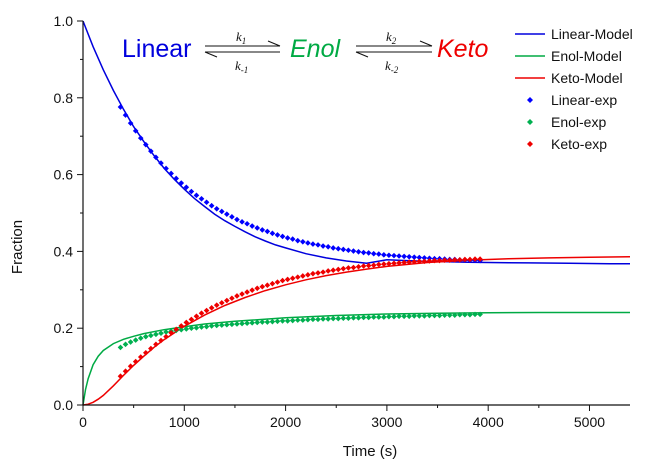 Image resolution: width=659 pixels, height=459 pixels. What do you see at coordinates (386, 422) in the screenshot?
I see `x-tick-label: 3000` at bounding box center [386, 422].